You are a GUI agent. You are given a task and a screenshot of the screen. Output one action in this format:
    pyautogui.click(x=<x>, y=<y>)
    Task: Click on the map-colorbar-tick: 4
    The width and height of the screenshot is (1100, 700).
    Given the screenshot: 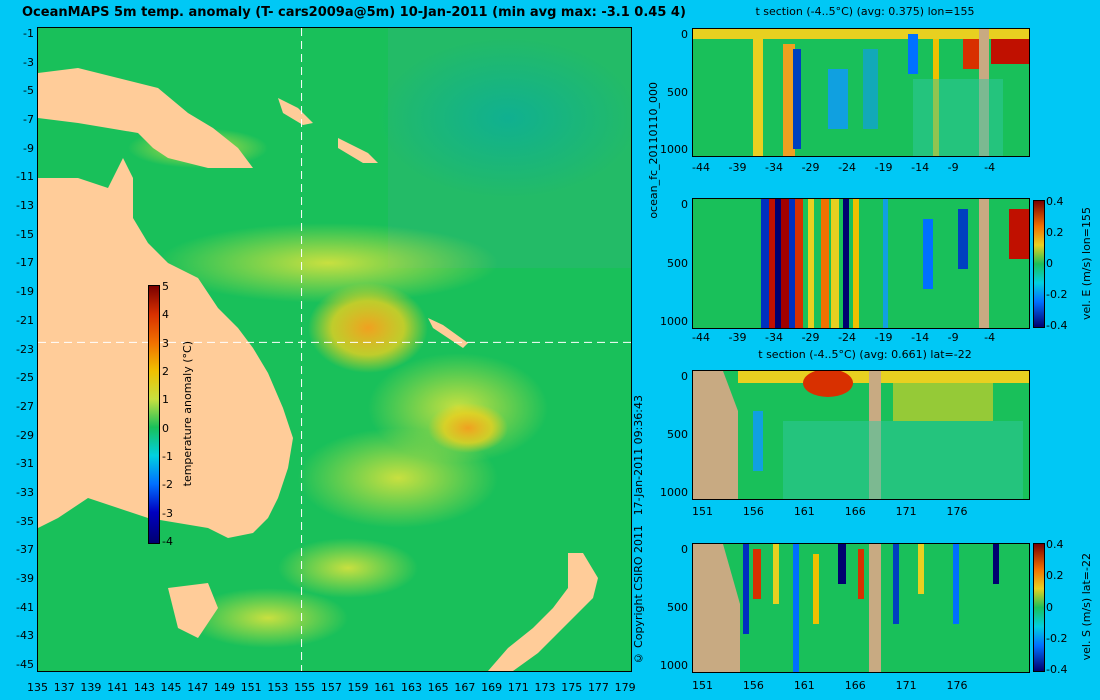 What is the action you would take?
    pyautogui.click(x=165, y=315)
    